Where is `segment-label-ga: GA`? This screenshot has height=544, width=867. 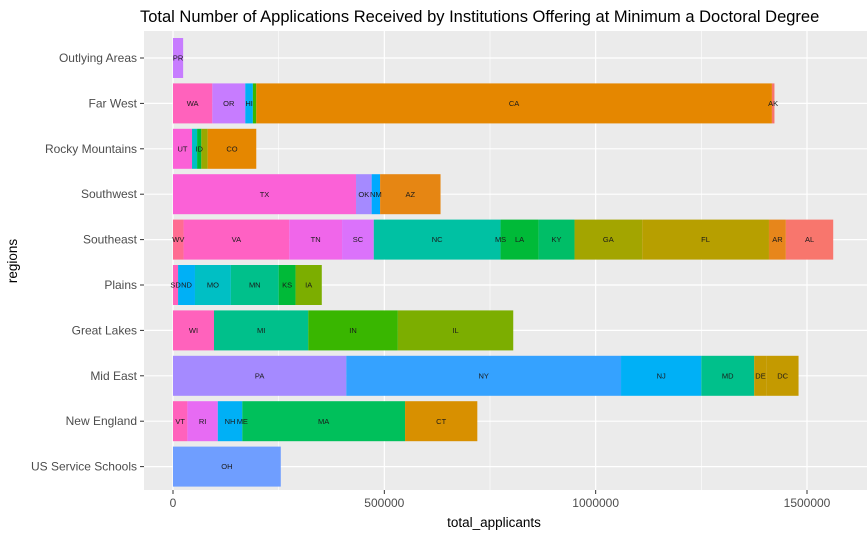
segment-label-ga: GA is located at coordinates (608, 239).